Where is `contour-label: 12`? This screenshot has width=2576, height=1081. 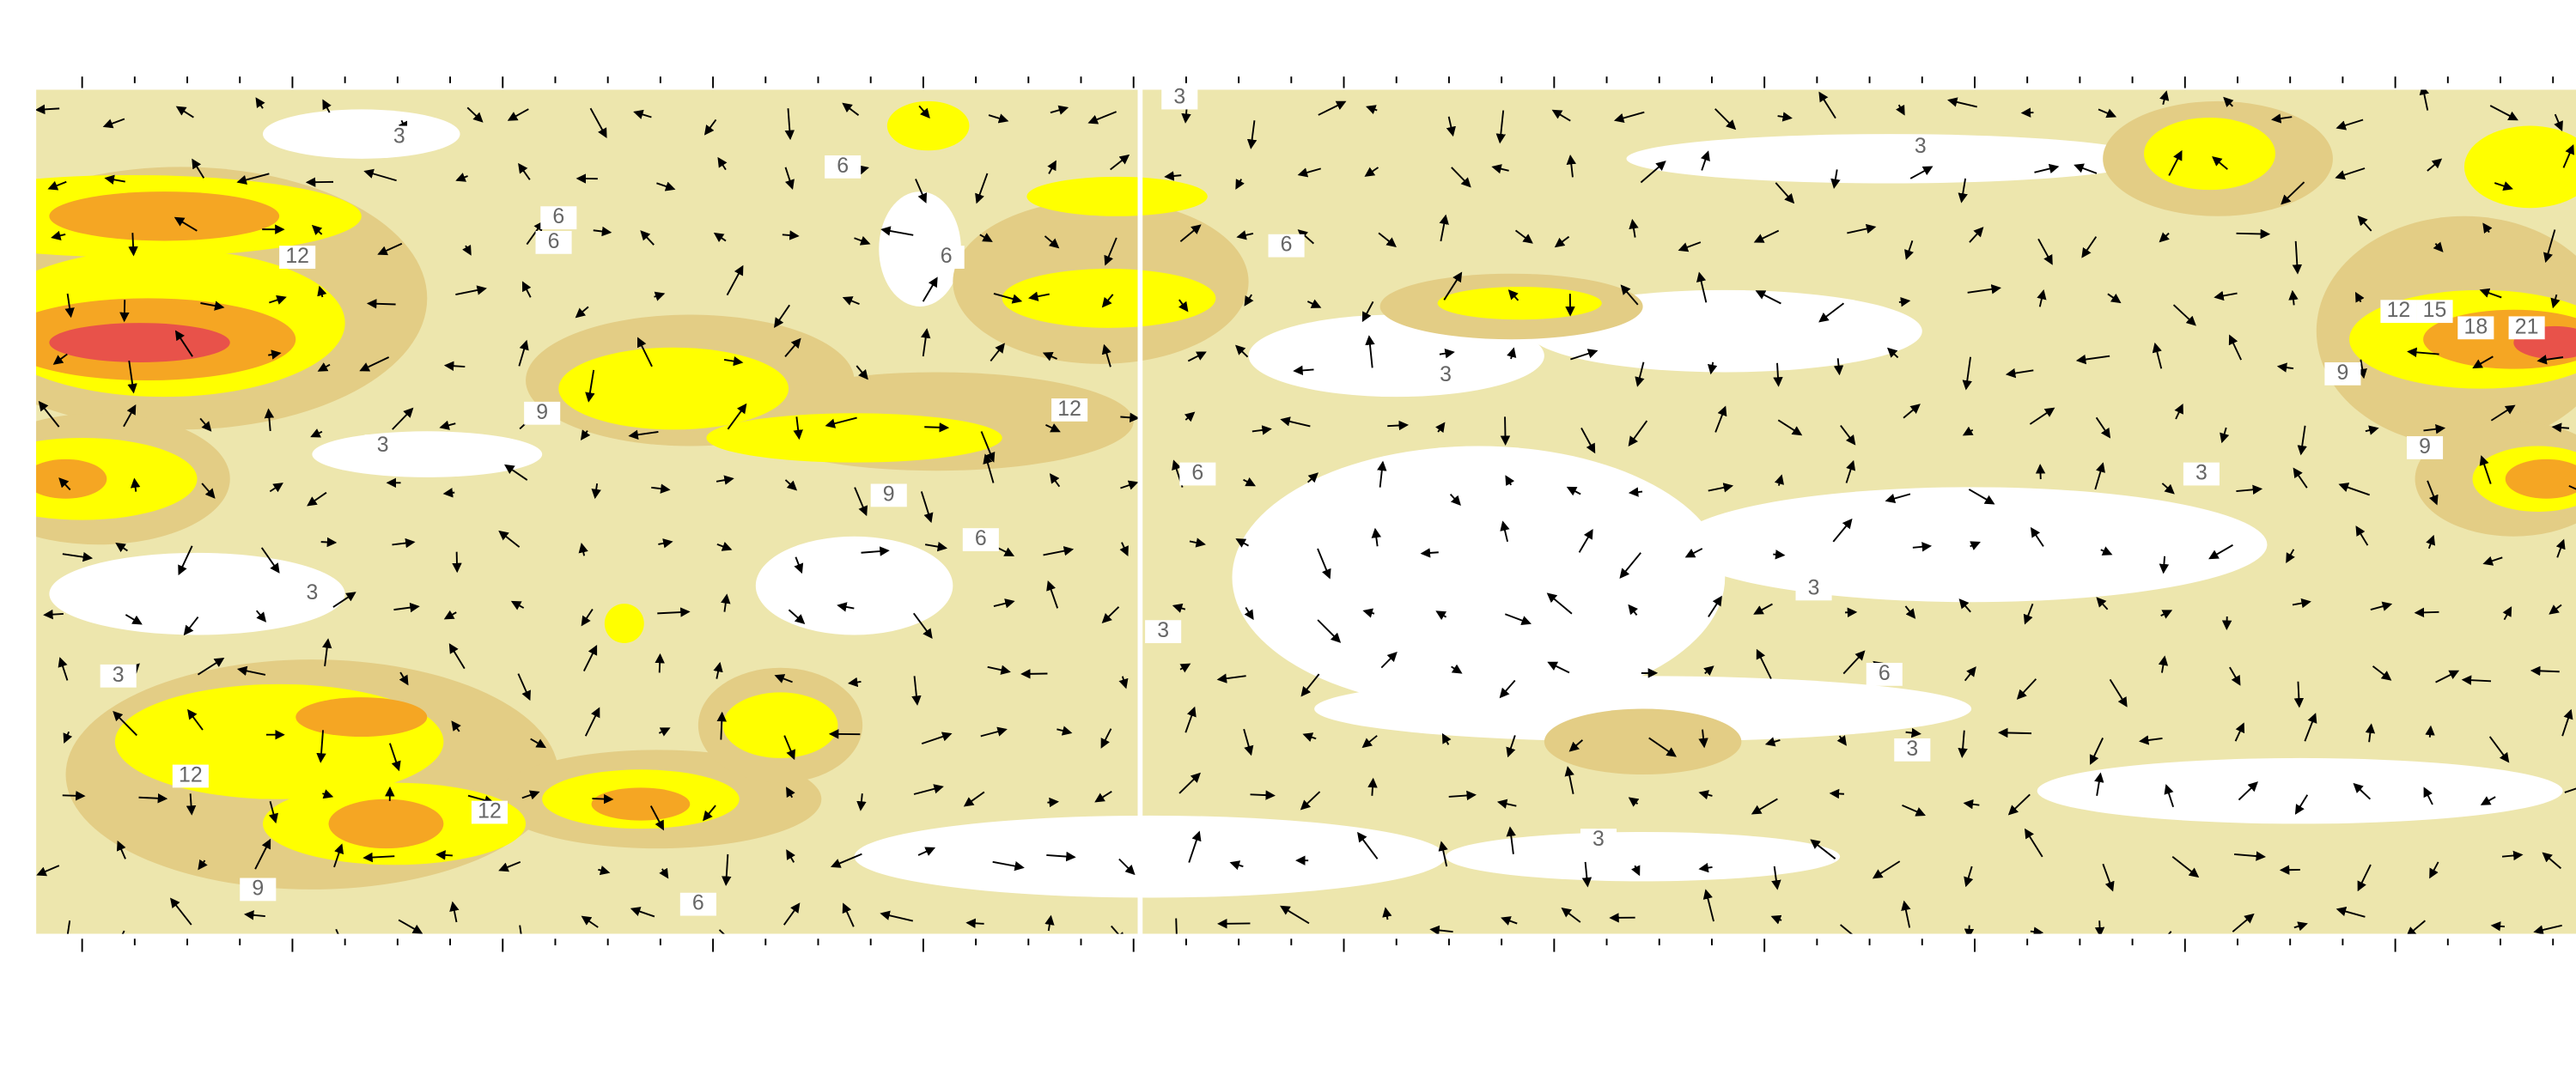
contour-label: 12 is located at coordinates (191, 775).